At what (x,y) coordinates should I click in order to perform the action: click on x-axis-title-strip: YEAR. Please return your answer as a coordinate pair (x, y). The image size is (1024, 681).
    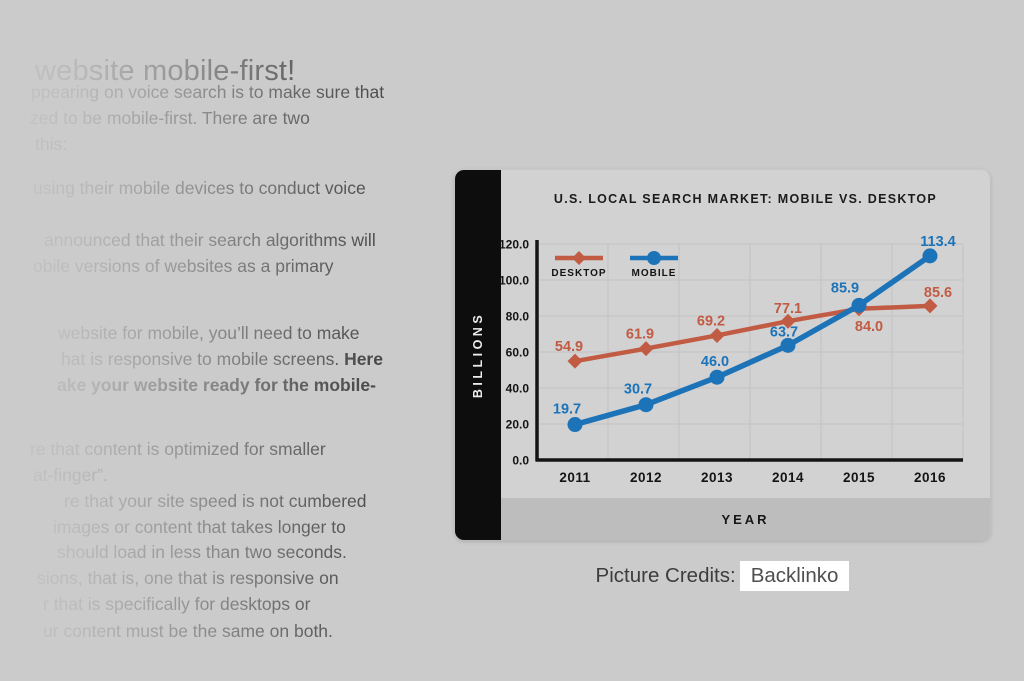
    Looking at the image, I should click on (745, 519).